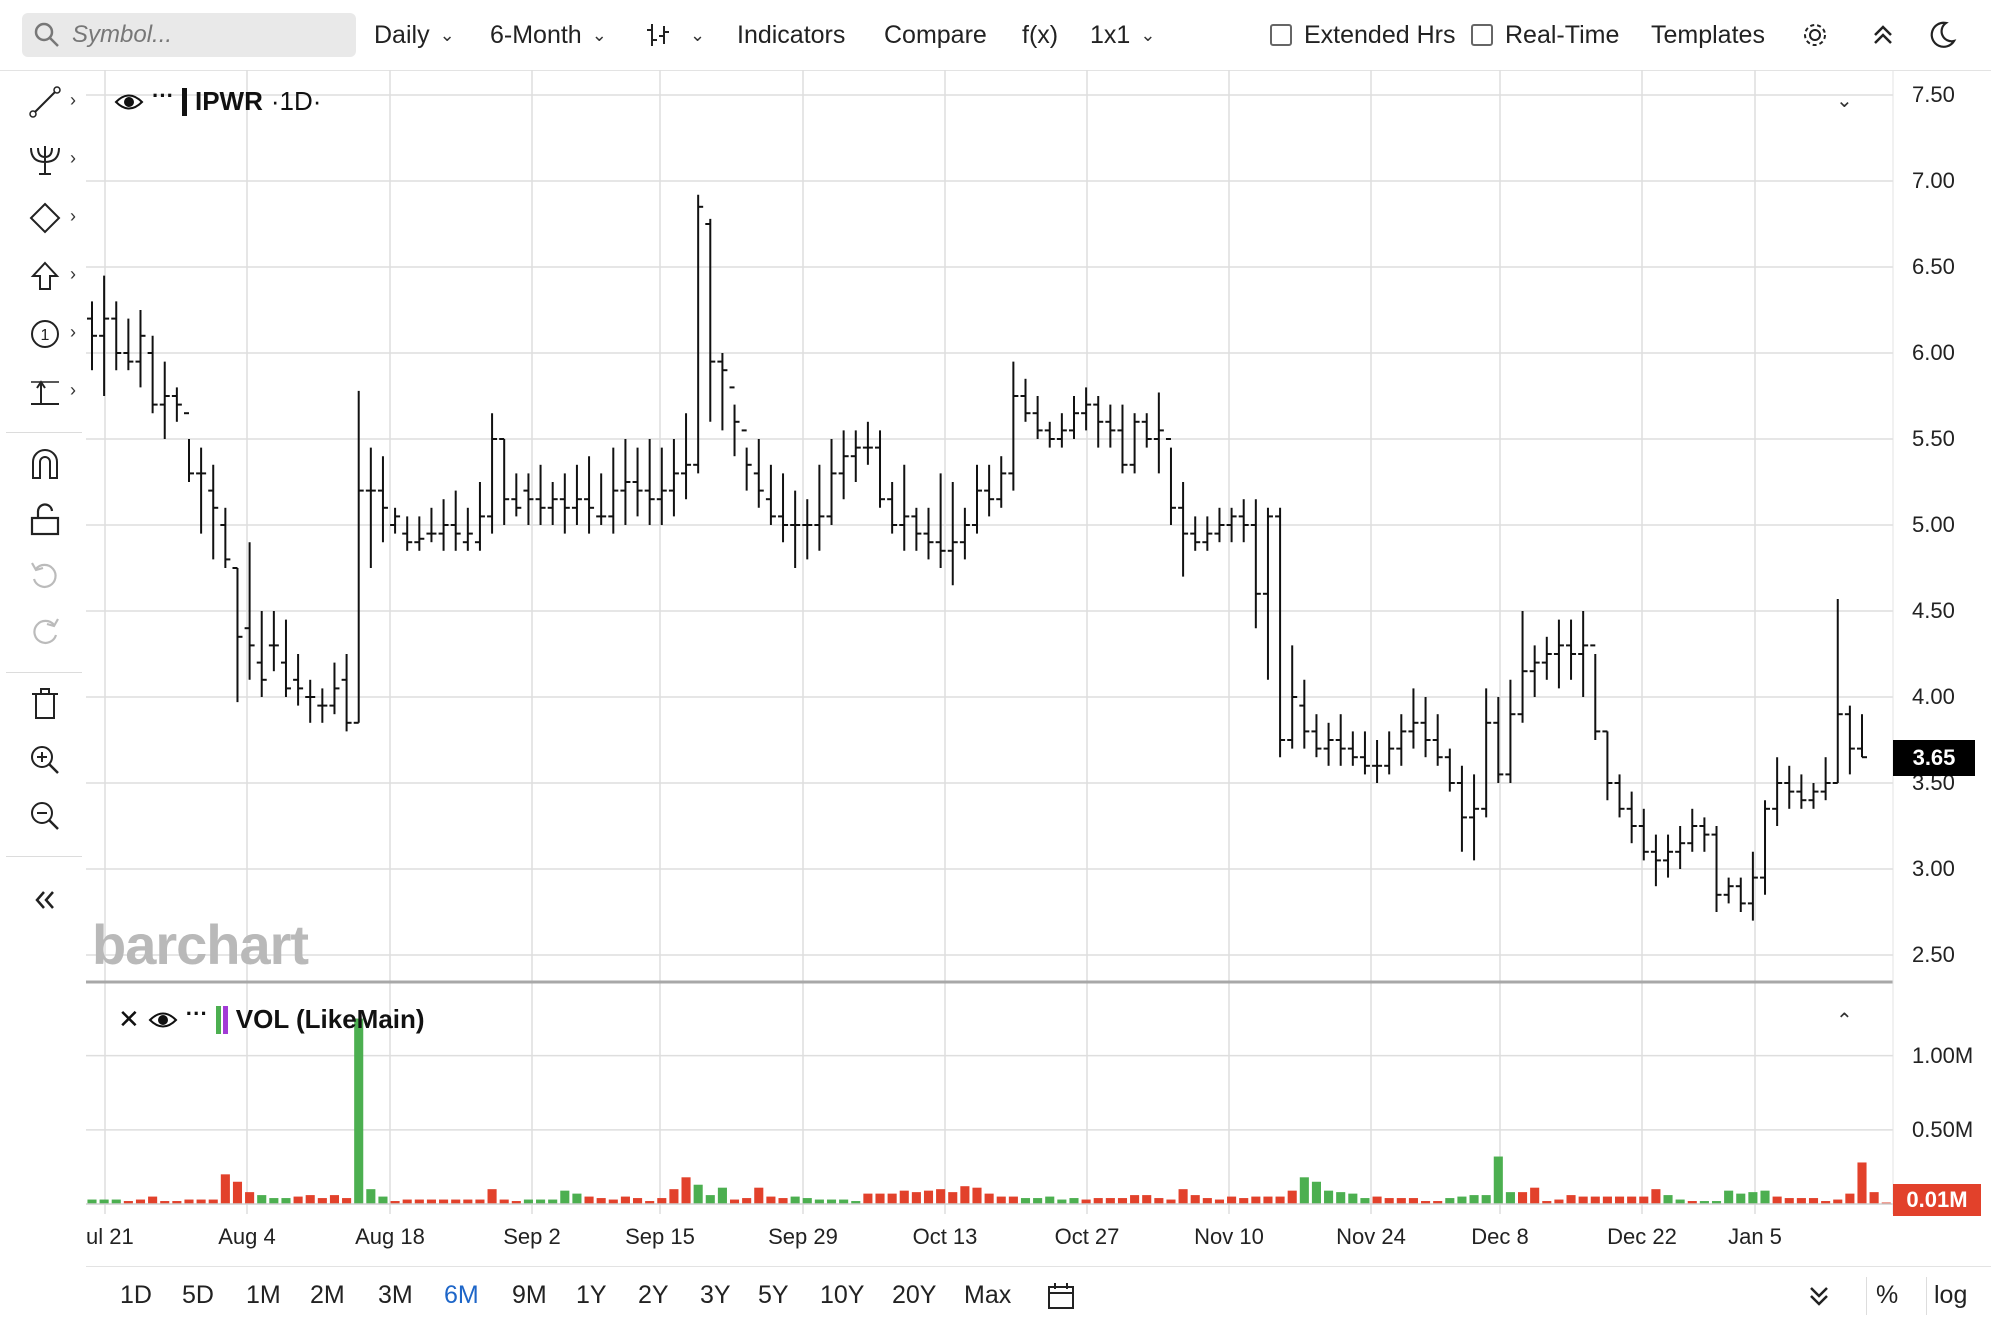  What do you see at coordinates (327, 1295) in the screenshot?
I see `range-button-2m: 2M` at bounding box center [327, 1295].